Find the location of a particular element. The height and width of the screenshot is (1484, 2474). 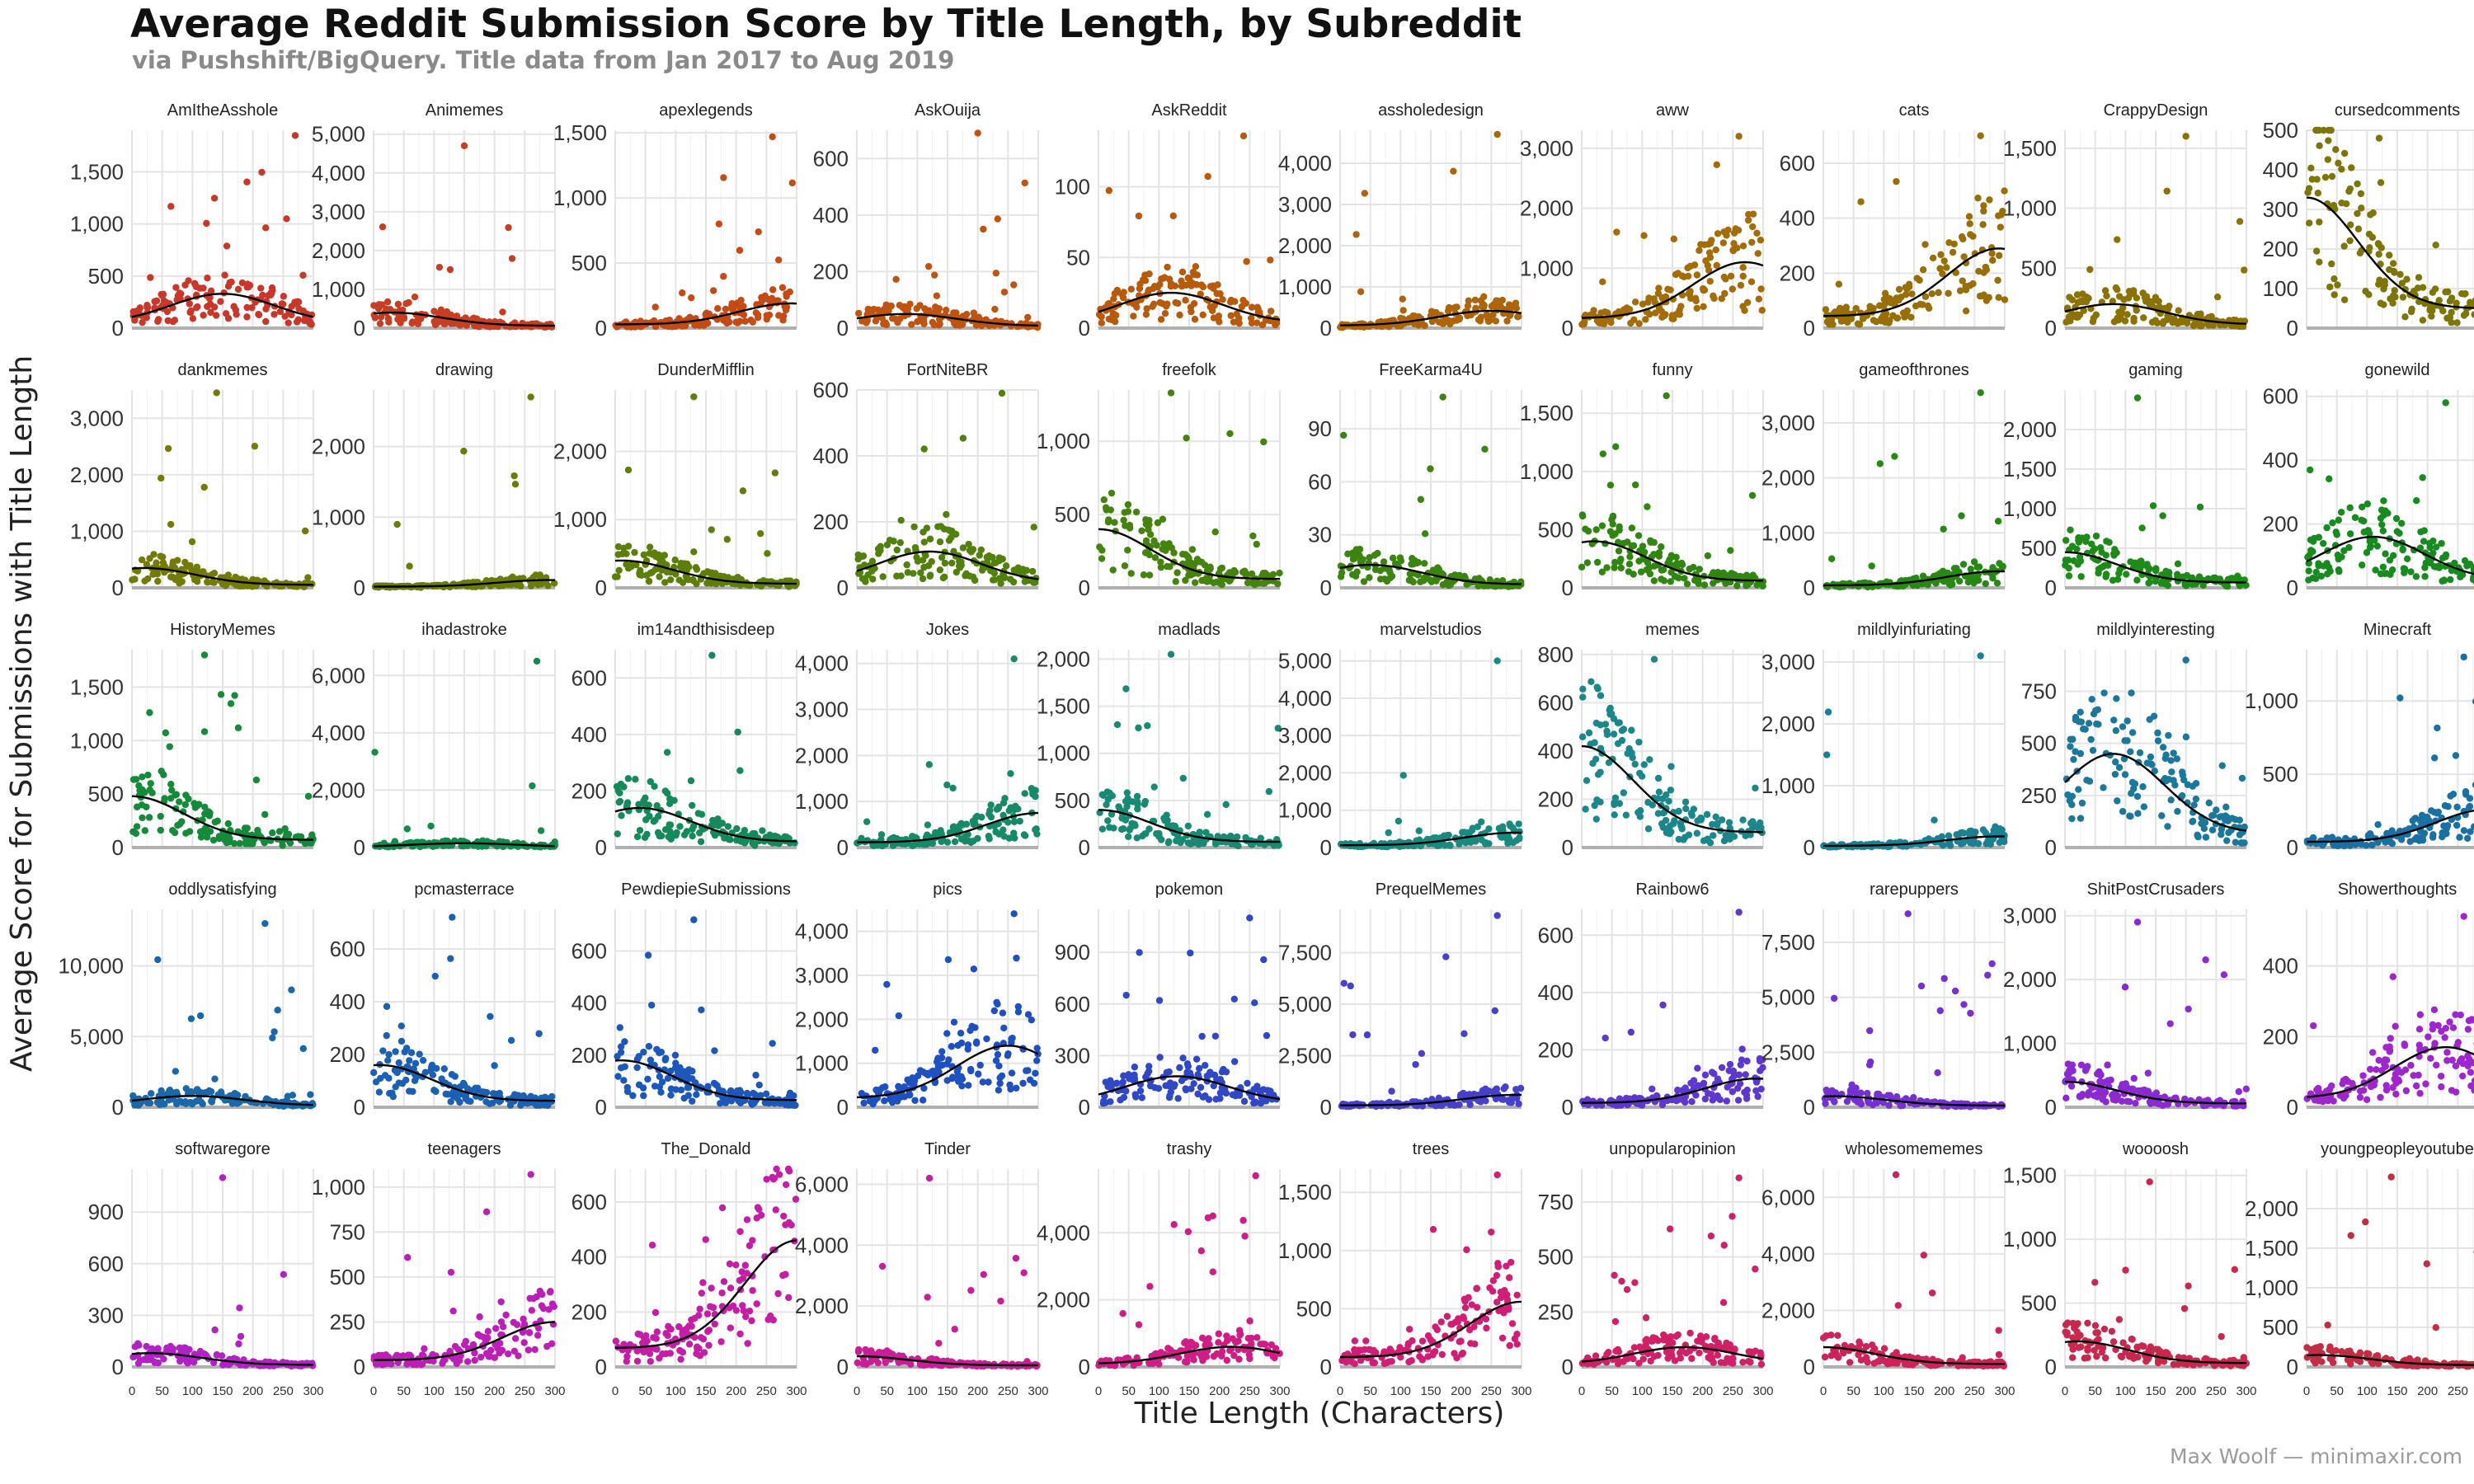

y-tick-label: 1,500 is located at coordinates (2030, 148).